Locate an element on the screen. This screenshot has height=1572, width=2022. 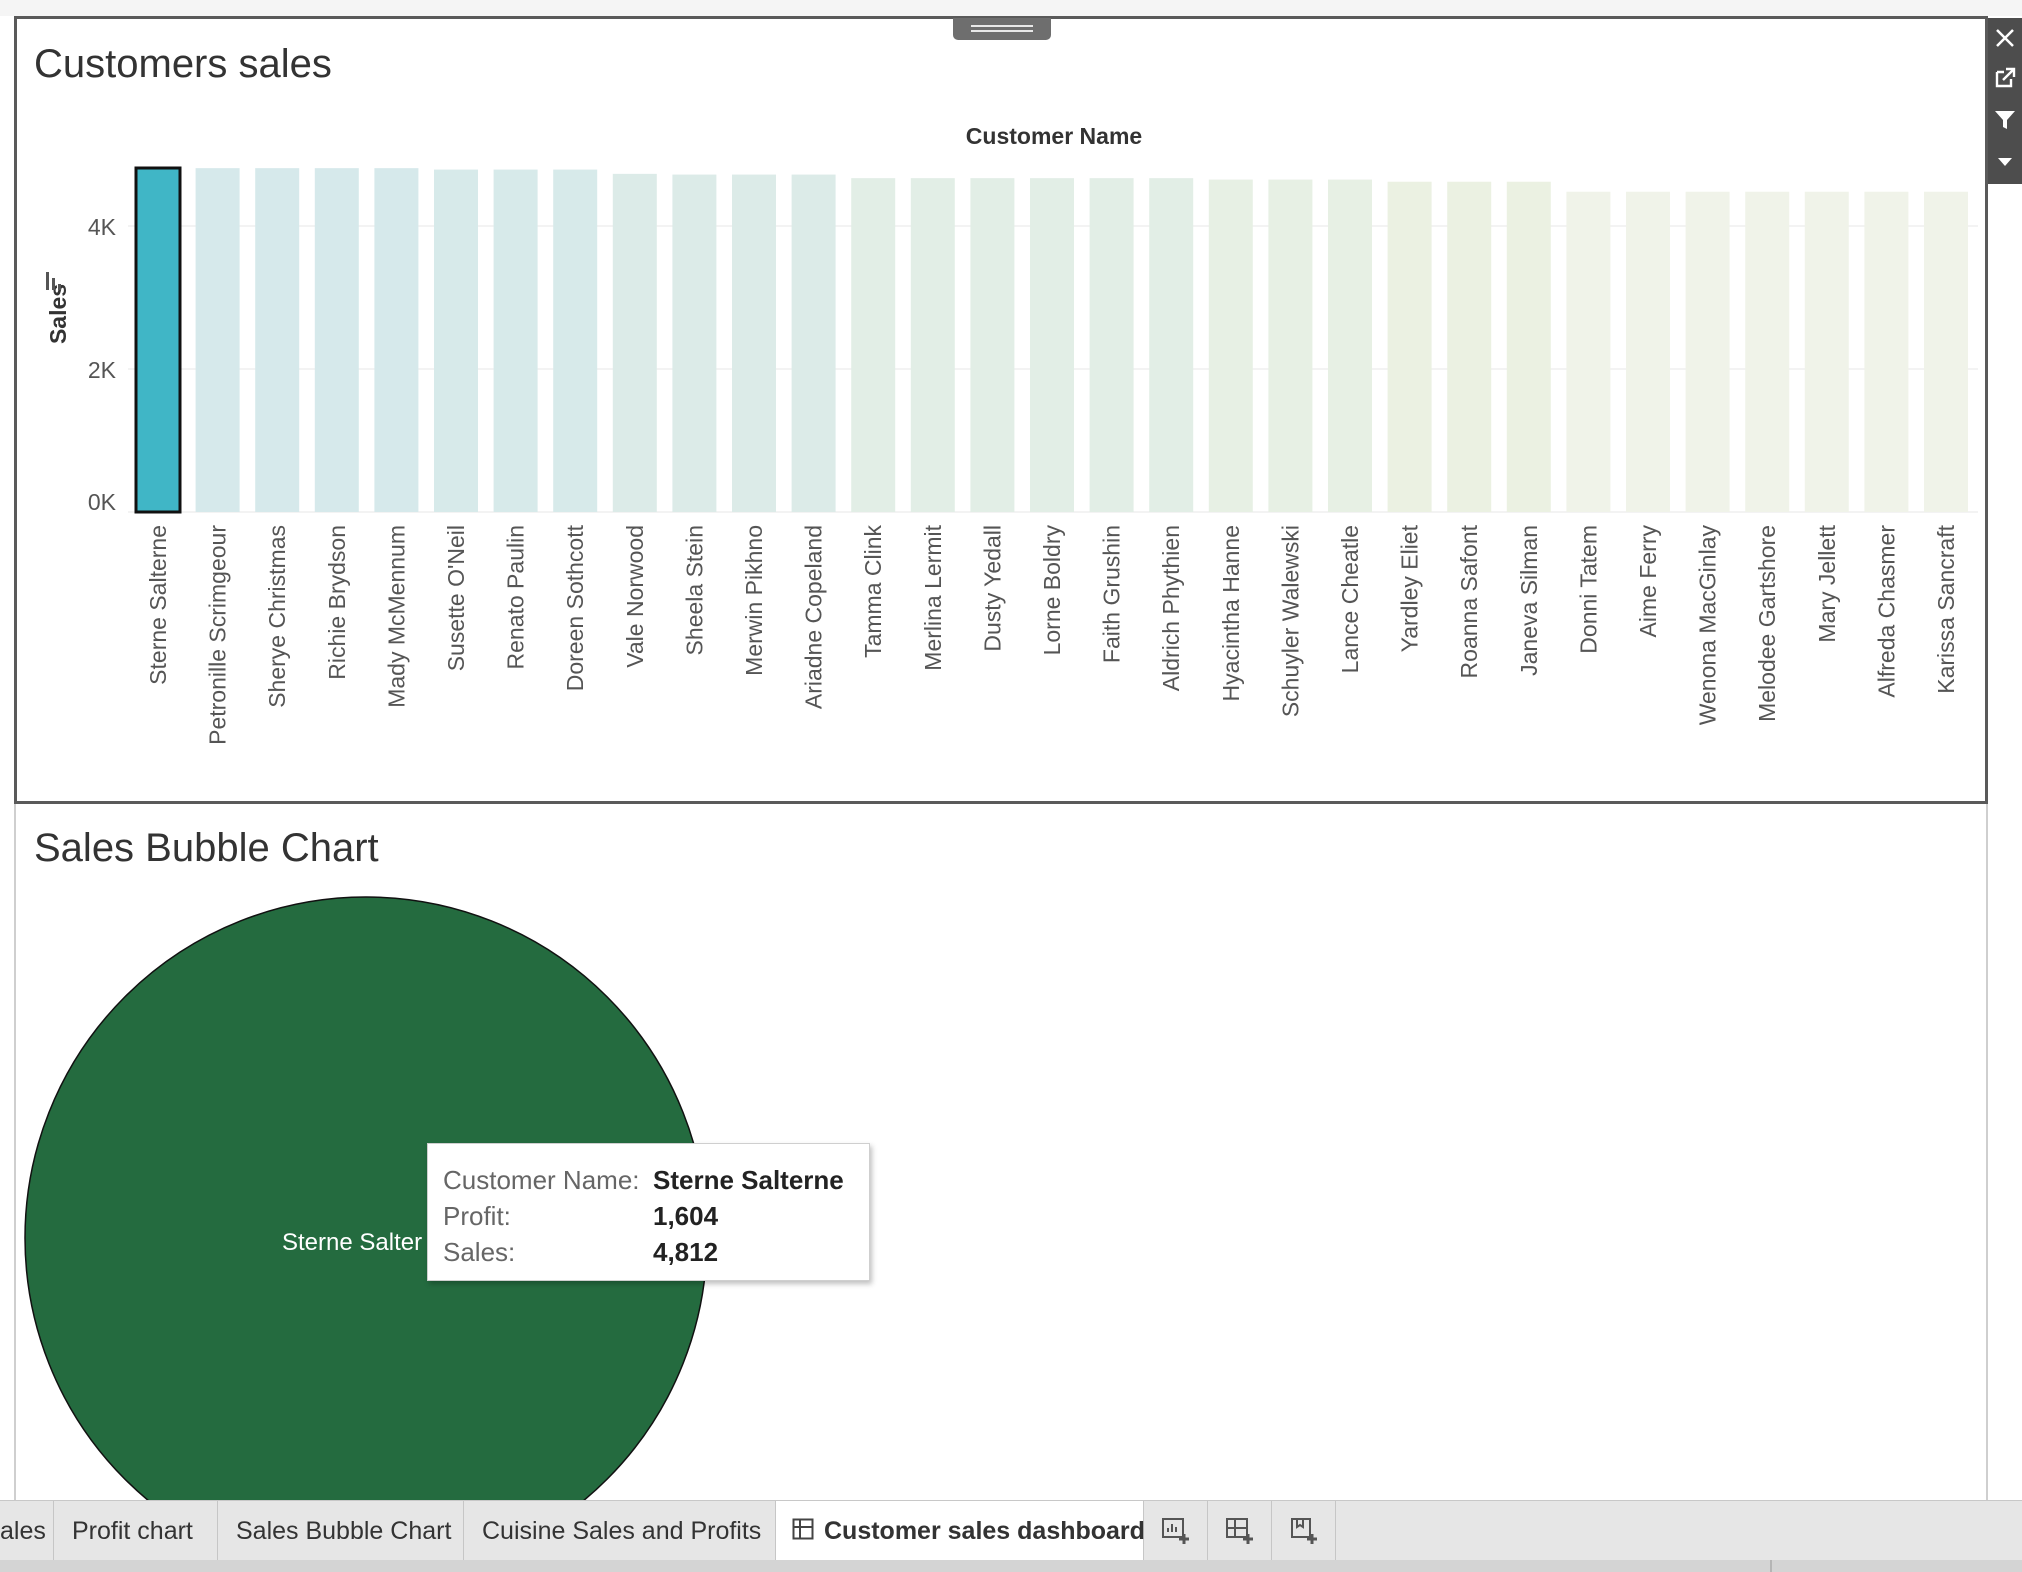
move-handle is located at coordinates (1002, 29).